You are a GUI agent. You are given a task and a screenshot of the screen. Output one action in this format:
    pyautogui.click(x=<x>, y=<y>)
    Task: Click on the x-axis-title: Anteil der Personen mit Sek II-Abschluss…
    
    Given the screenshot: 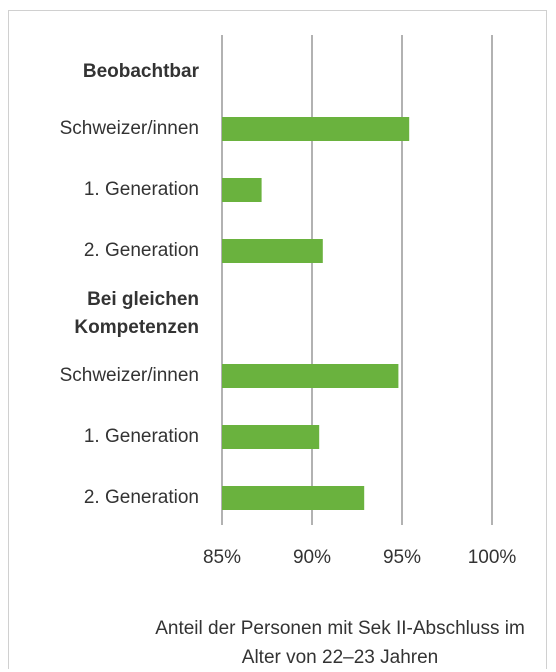 What is the action you would take?
    pyautogui.click(x=340, y=643)
    